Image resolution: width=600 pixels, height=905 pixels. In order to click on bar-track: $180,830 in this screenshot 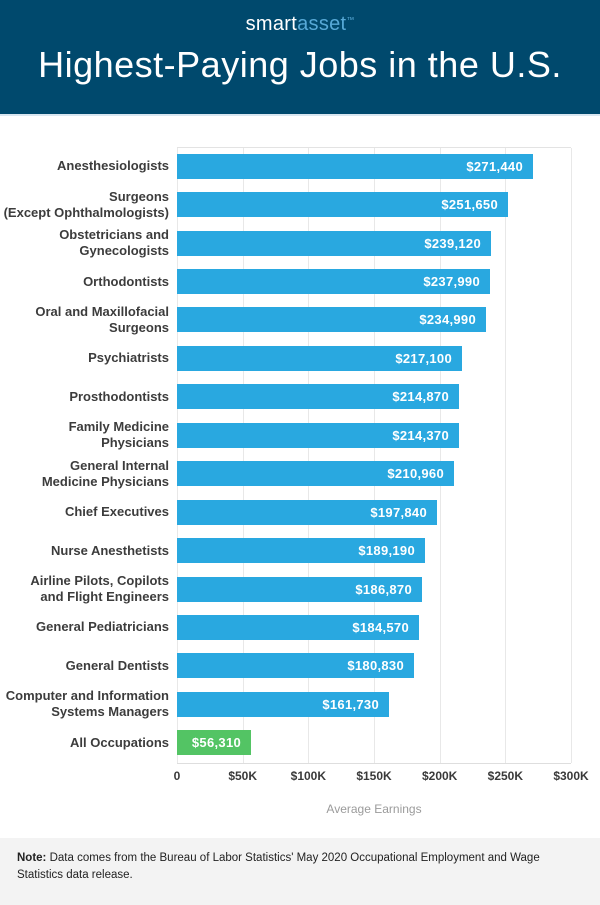, I will do `click(388, 666)`.